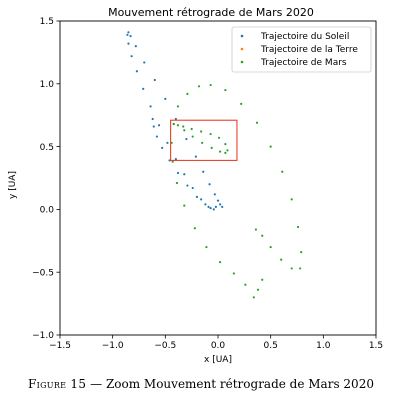 This screenshot has width=402, height=407. Describe the element at coordinates (323, 346) in the screenshot. I see `x-tick-label-5: 1.0` at that location.